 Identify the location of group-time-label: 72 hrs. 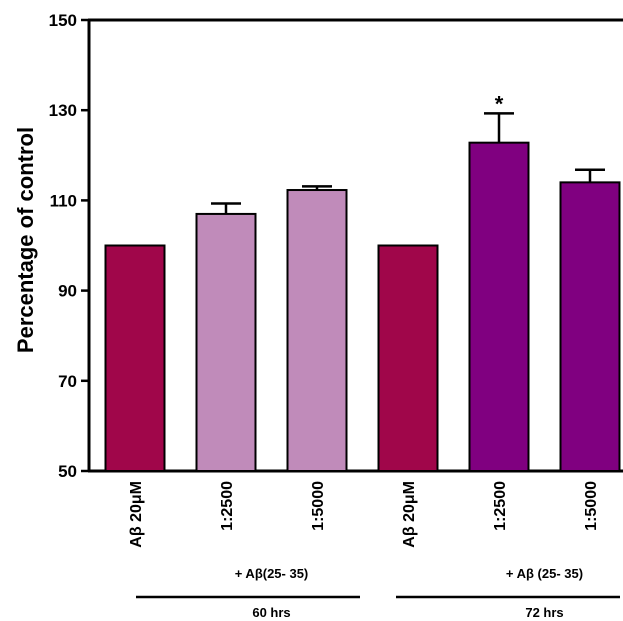
(544, 612).